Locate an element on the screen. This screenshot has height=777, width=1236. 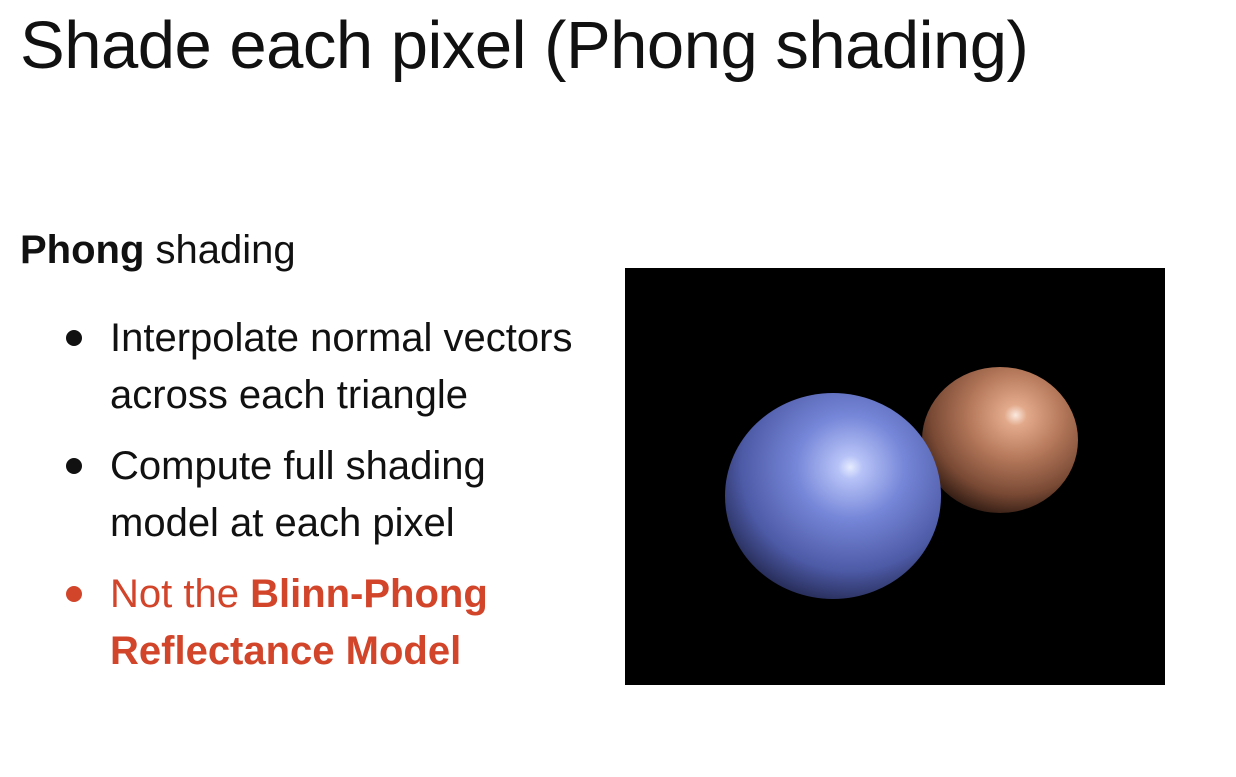
section-heading: Phong shading is located at coordinates (158, 250).